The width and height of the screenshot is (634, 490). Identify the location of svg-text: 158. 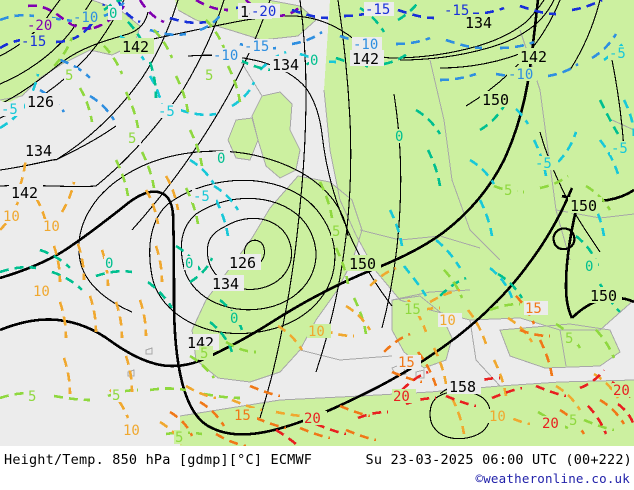
(462, 387).